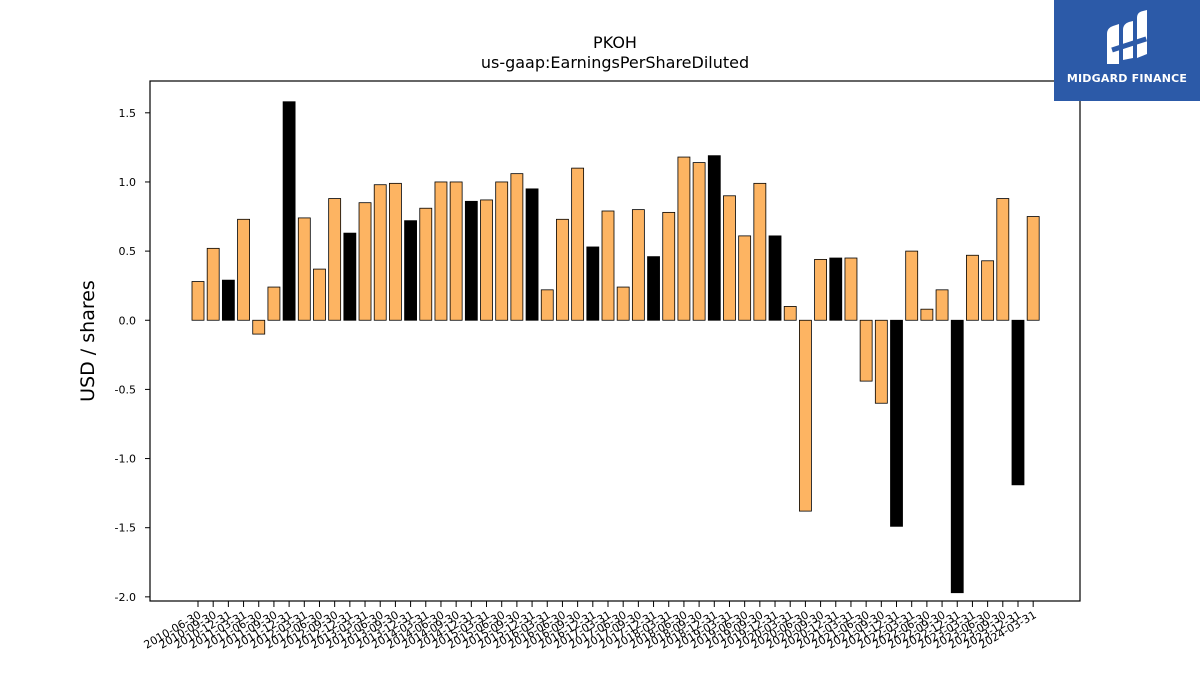  Describe the element at coordinates (128, 320) in the screenshot. I see `y-tick-label: 0.0` at that location.